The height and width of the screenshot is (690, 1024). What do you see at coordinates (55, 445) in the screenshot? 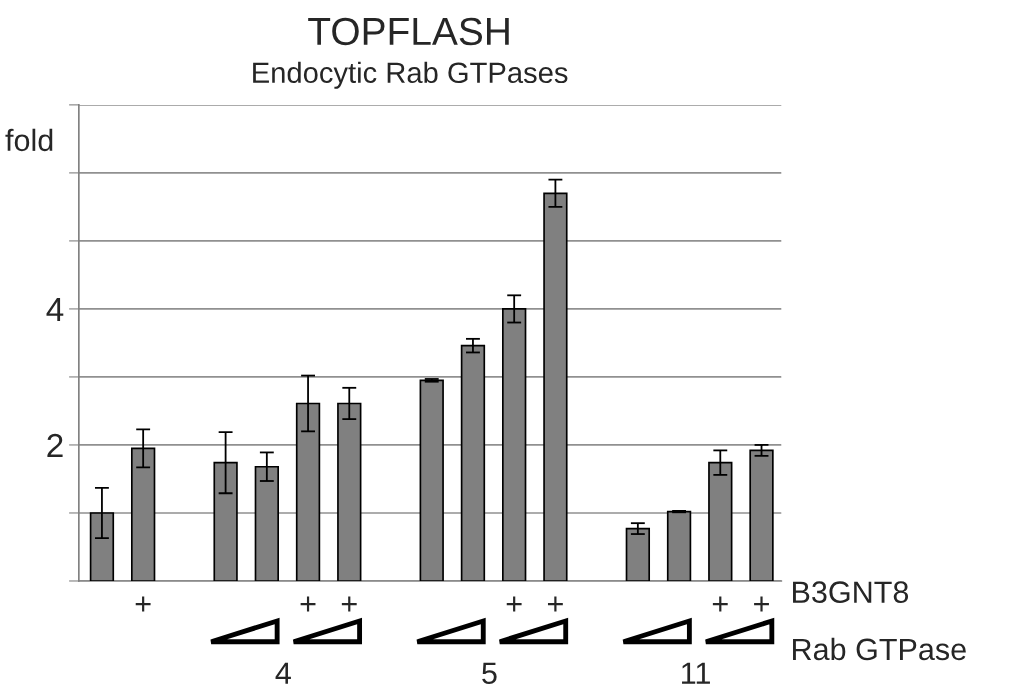
I see `y-tick-label: 2` at bounding box center [55, 445].